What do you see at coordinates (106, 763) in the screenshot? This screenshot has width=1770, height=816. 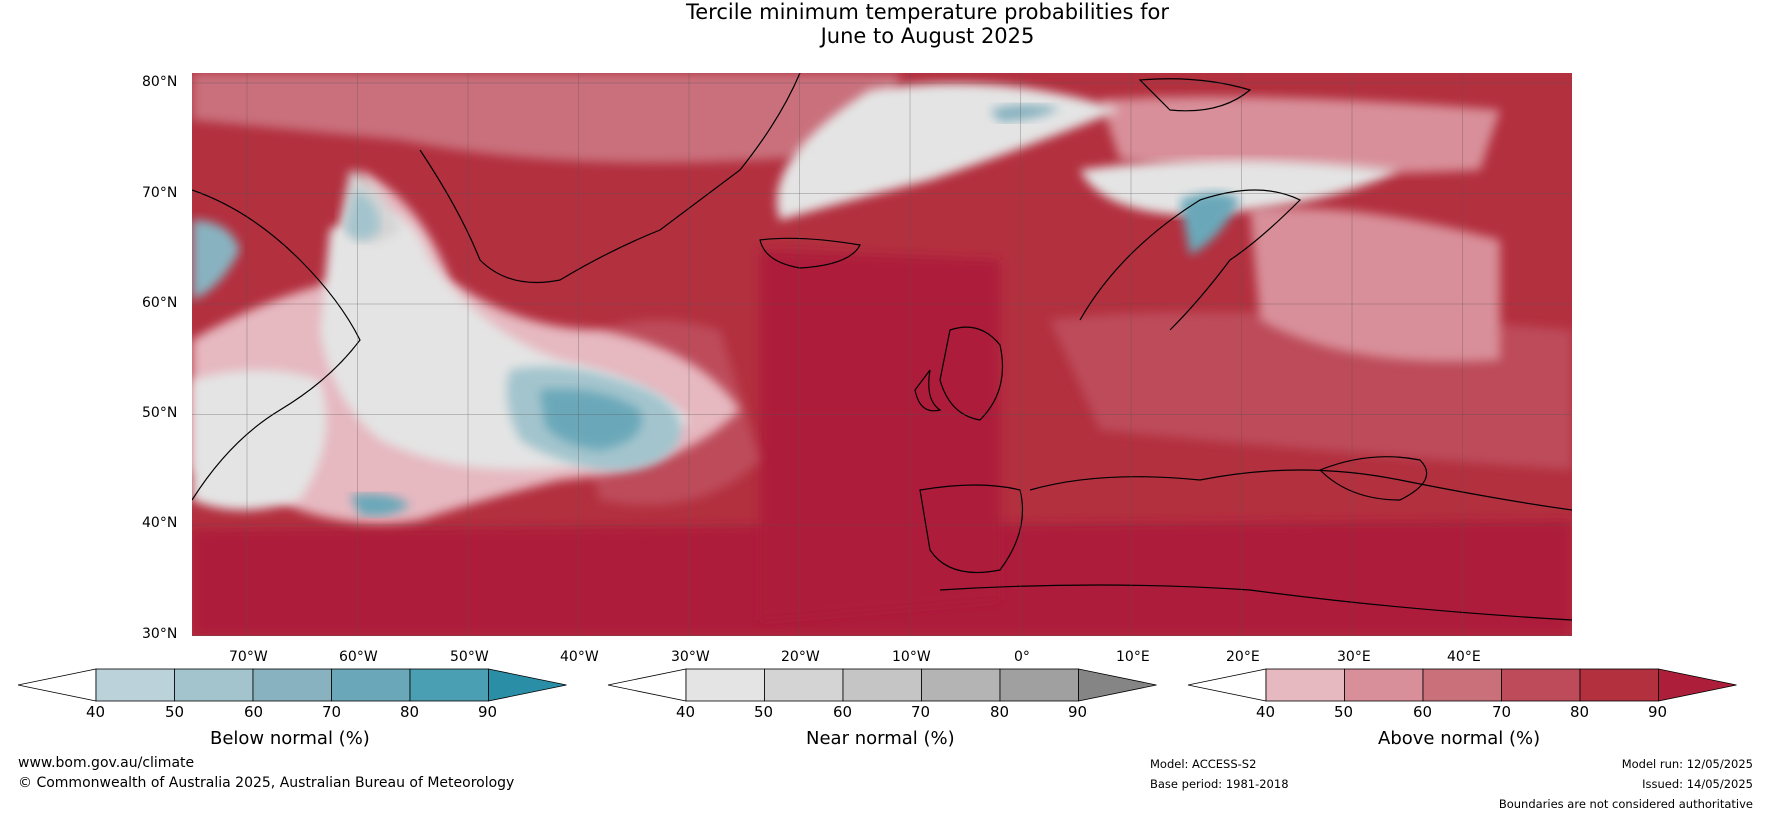 I see `footer-url: www.bom.gov.au/climate` at bounding box center [106, 763].